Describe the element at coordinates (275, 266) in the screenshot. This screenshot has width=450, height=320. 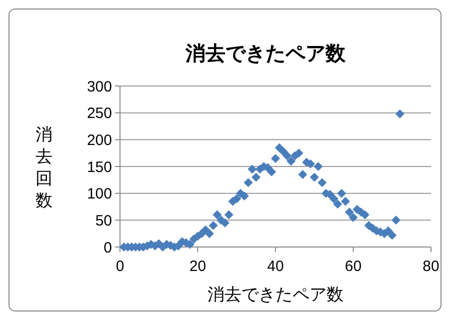
I see `x-tick-label: 40` at that location.